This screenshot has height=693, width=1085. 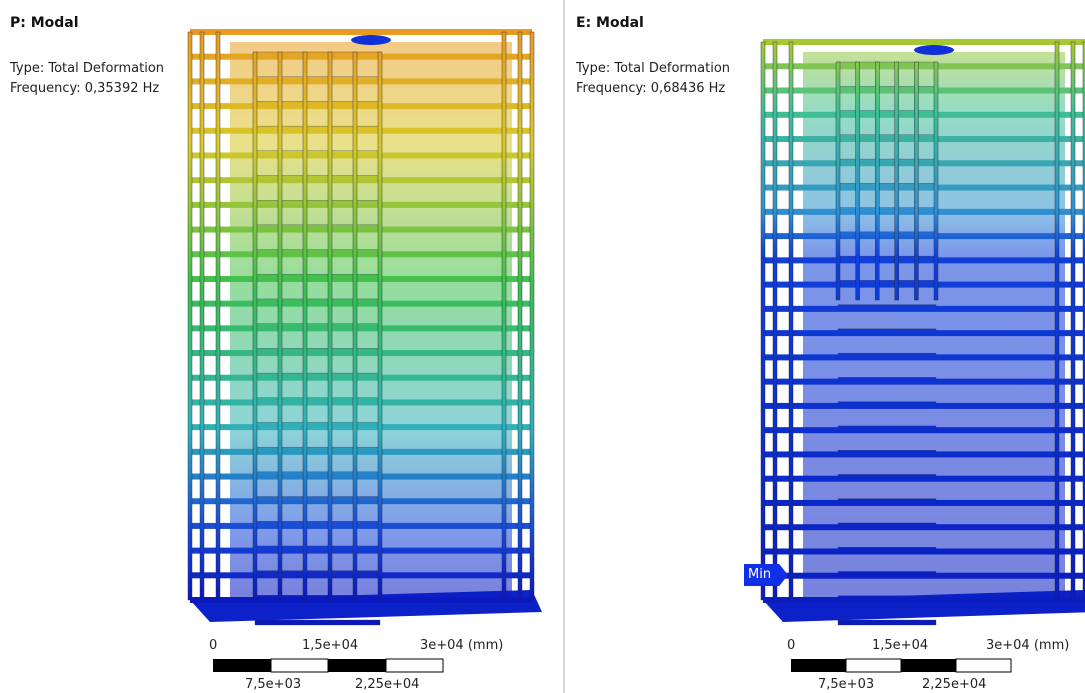 What do you see at coordinates (934, 50) in the screenshot?
I see `core-hole` at bounding box center [934, 50].